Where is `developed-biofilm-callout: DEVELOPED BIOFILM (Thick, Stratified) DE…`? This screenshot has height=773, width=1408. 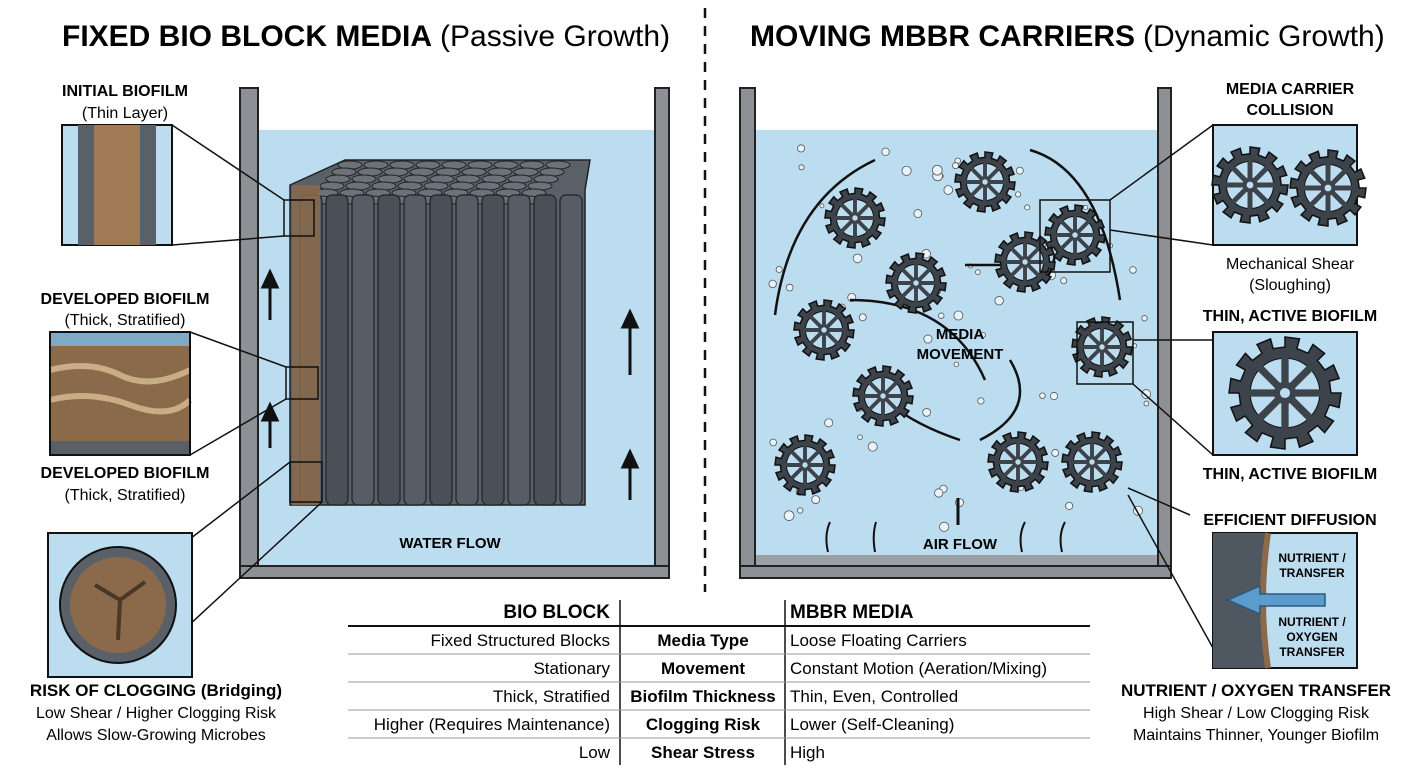 developed-biofilm-callout: DEVELOPED BIOFILM (Thick, Stratified) DE… is located at coordinates (180, 397).